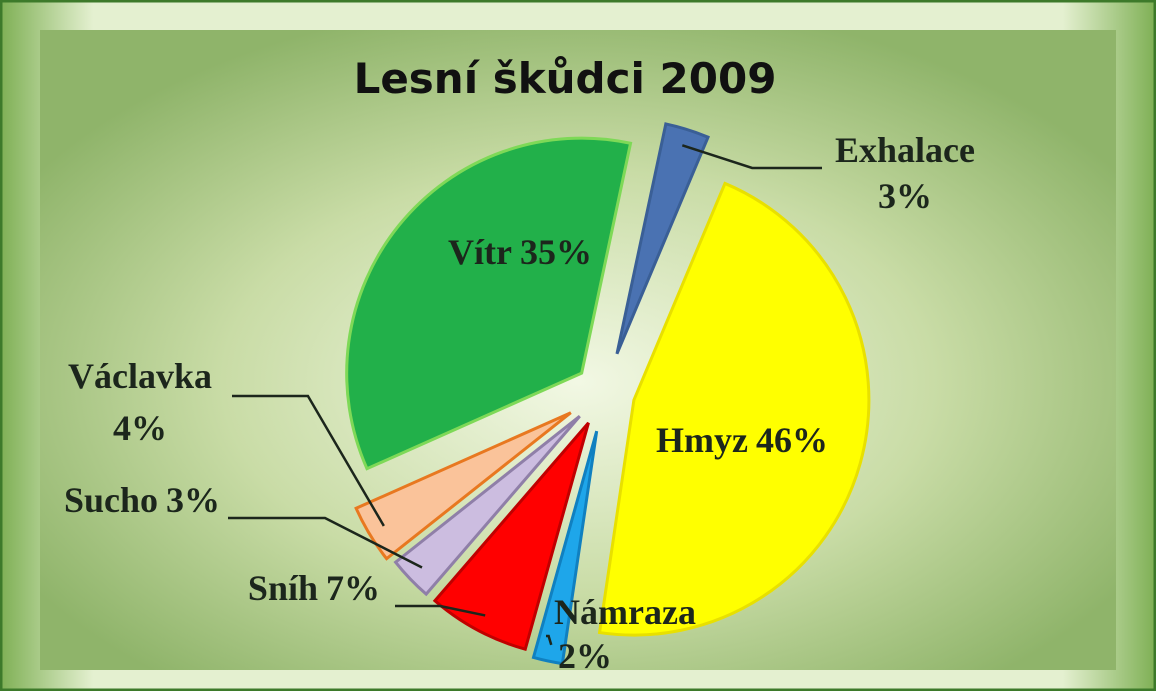 The image size is (1156, 691). I want to click on category-name: Václavka, so click(140, 376).